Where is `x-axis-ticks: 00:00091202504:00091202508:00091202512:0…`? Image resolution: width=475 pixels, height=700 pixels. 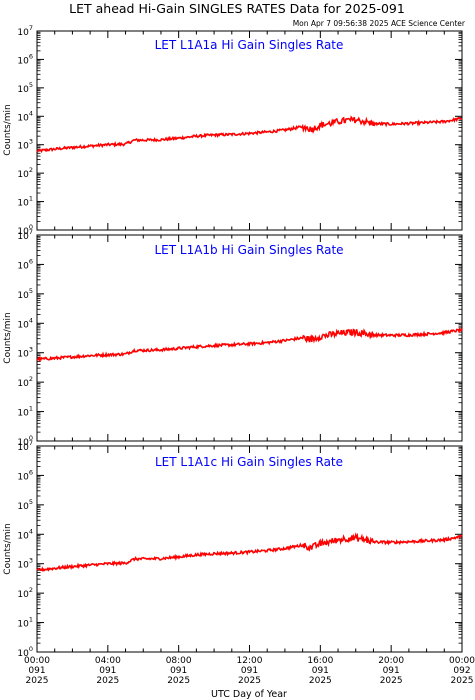 x-axis-ticks: 00:00091202504:00091202508:00091202512:0… is located at coordinates (249, 671).